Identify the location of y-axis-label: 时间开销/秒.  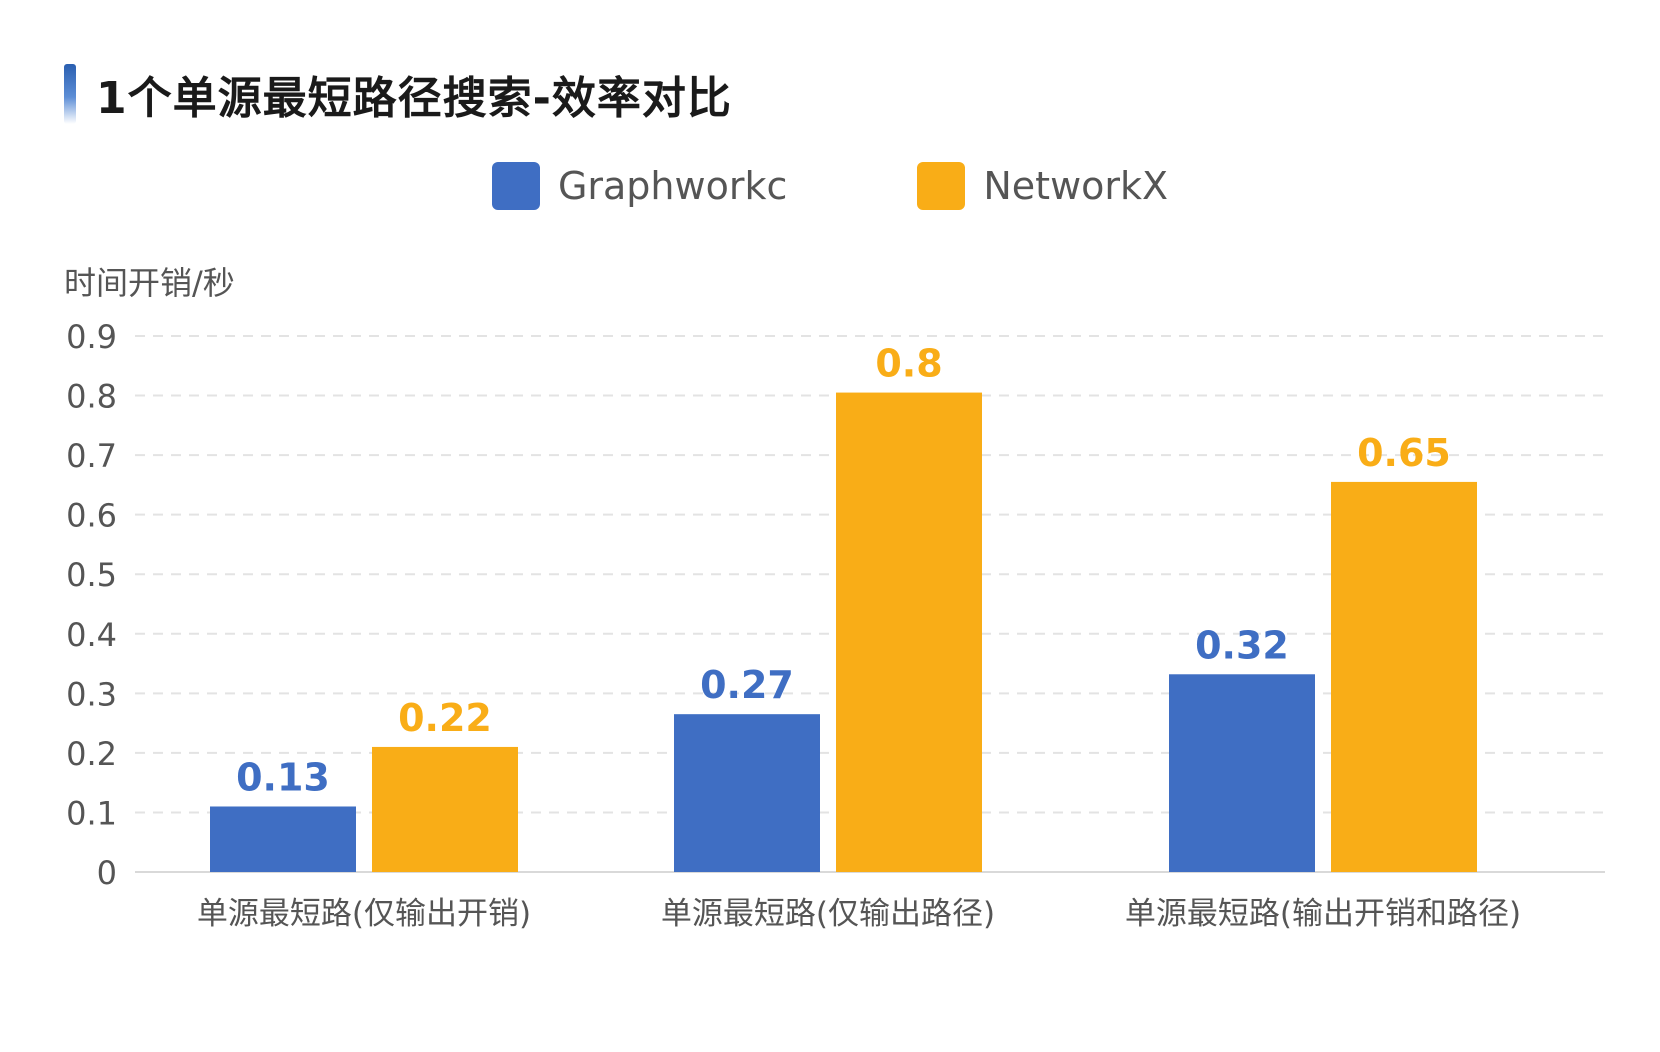
(149, 283).